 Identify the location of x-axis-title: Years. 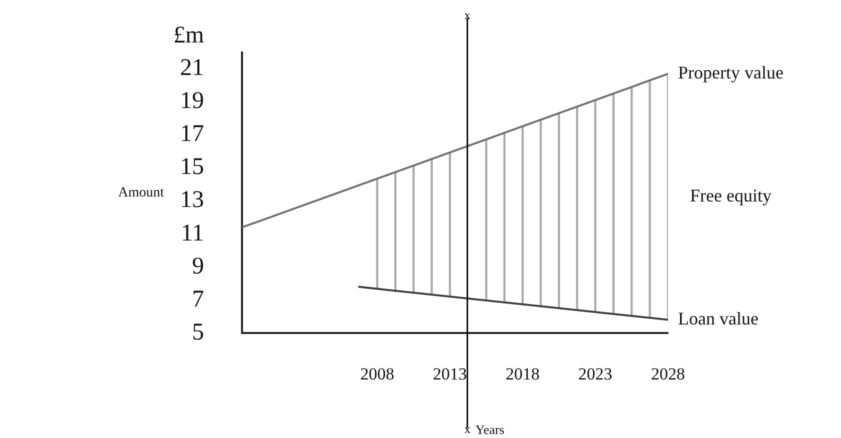
(489, 429).